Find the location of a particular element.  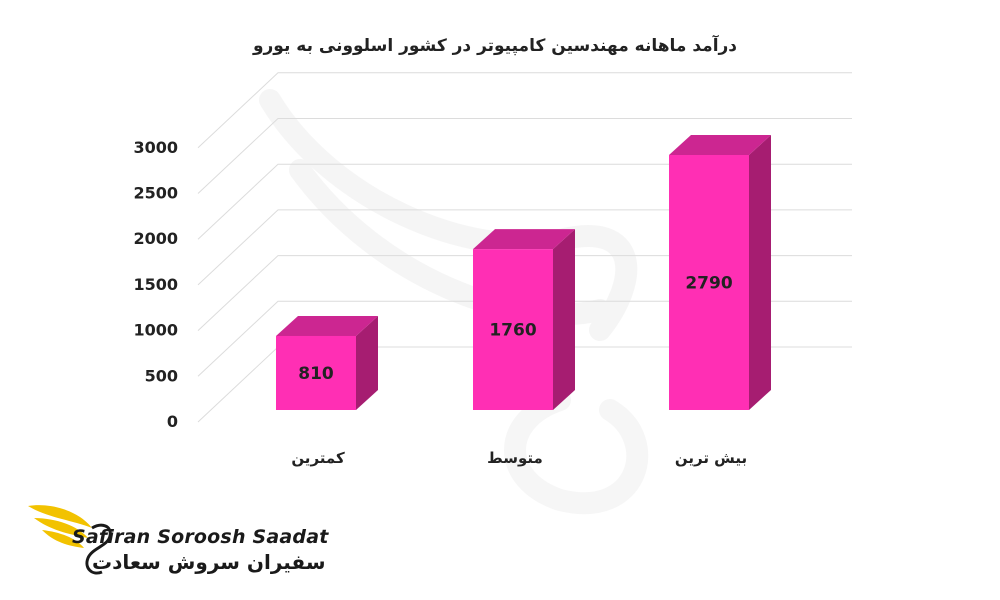

brand-logo is located at coordinates (70, 540).